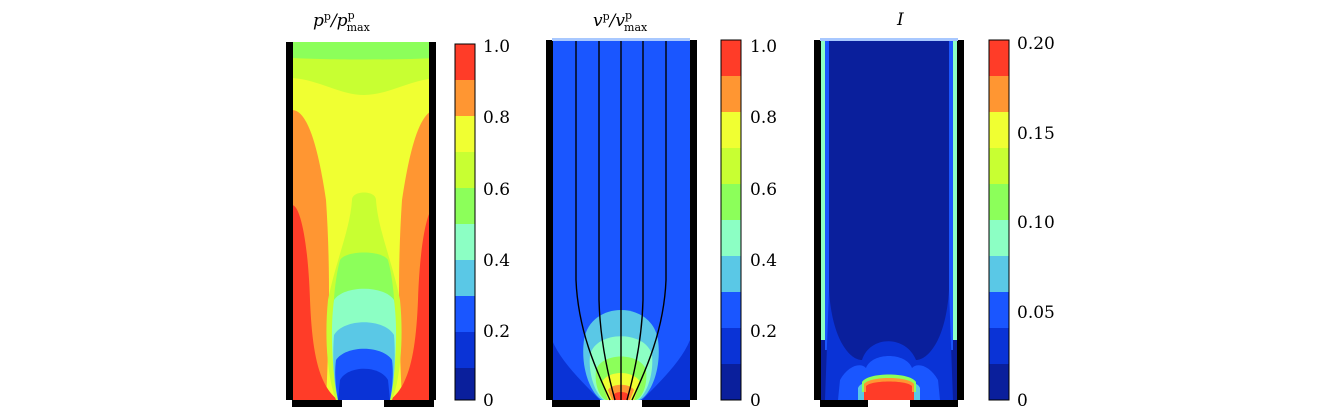 The width and height of the screenshot is (1339, 417). What do you see at coordinates (900, 20) in the screenshot?
I see `panel-title-intensity: I` at bounding box center [900, 20].